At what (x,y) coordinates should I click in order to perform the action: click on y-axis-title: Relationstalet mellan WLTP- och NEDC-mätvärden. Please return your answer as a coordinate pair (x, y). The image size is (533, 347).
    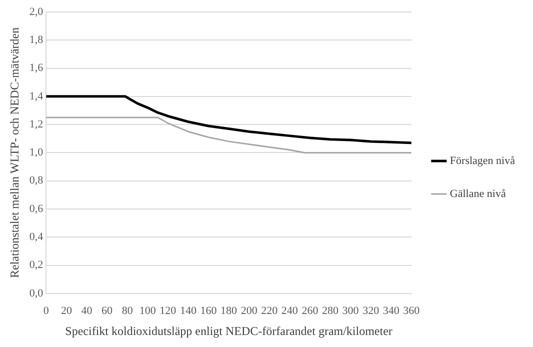
    Looking at the image, I should click on (14, 152).